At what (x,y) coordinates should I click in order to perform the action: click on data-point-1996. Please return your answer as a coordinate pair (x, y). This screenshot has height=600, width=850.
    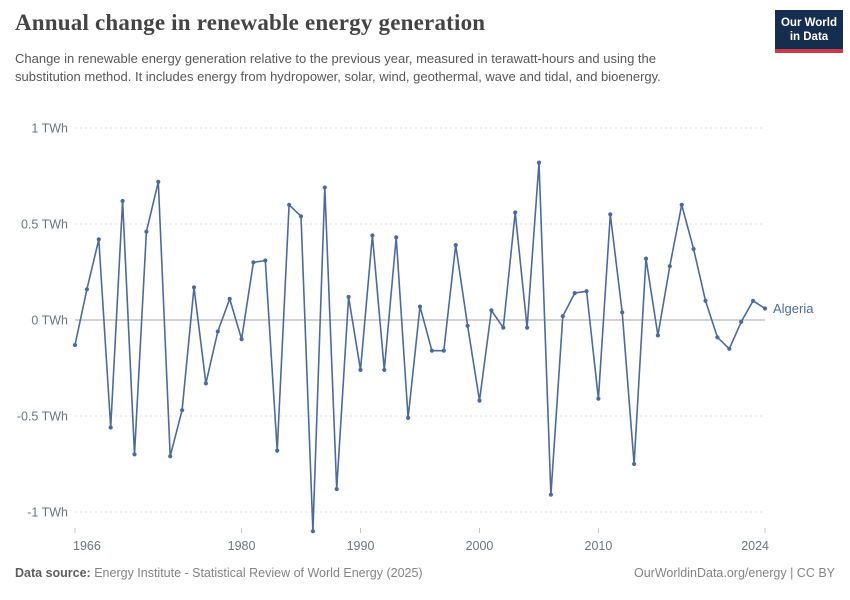
    Looking at the image, I should click on (431, 350).